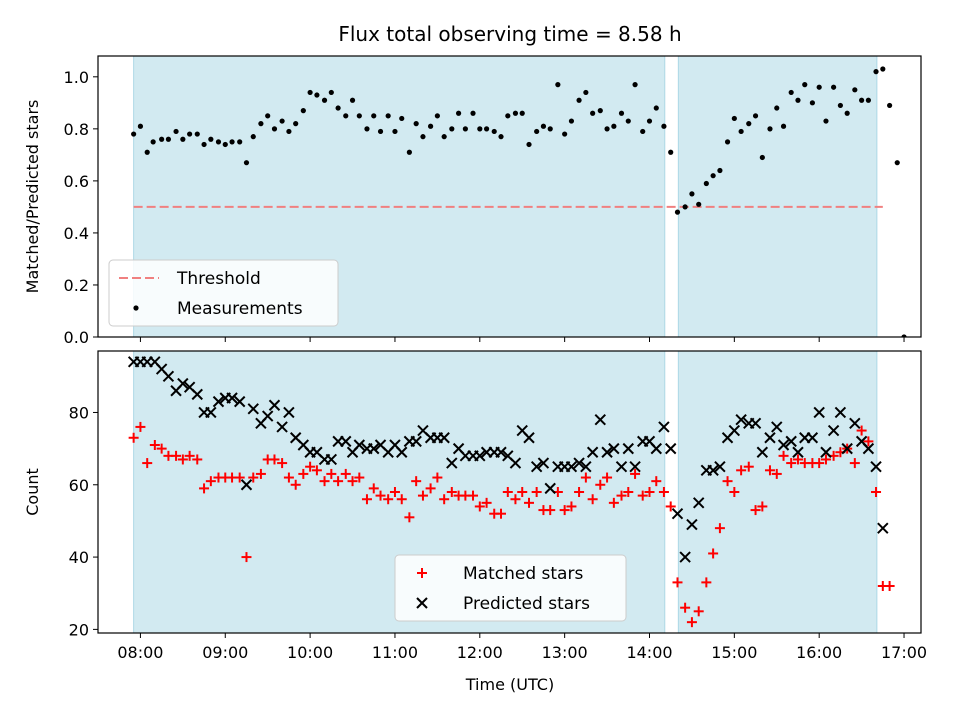  I want to click on y-tick-label: 40, so click(79, 557).